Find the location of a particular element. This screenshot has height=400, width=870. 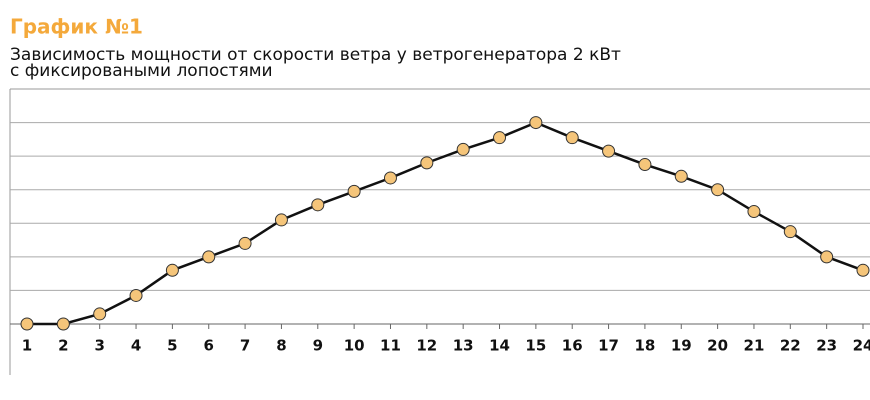

x-tick-label: 23 is located at coordinates (826, 346).